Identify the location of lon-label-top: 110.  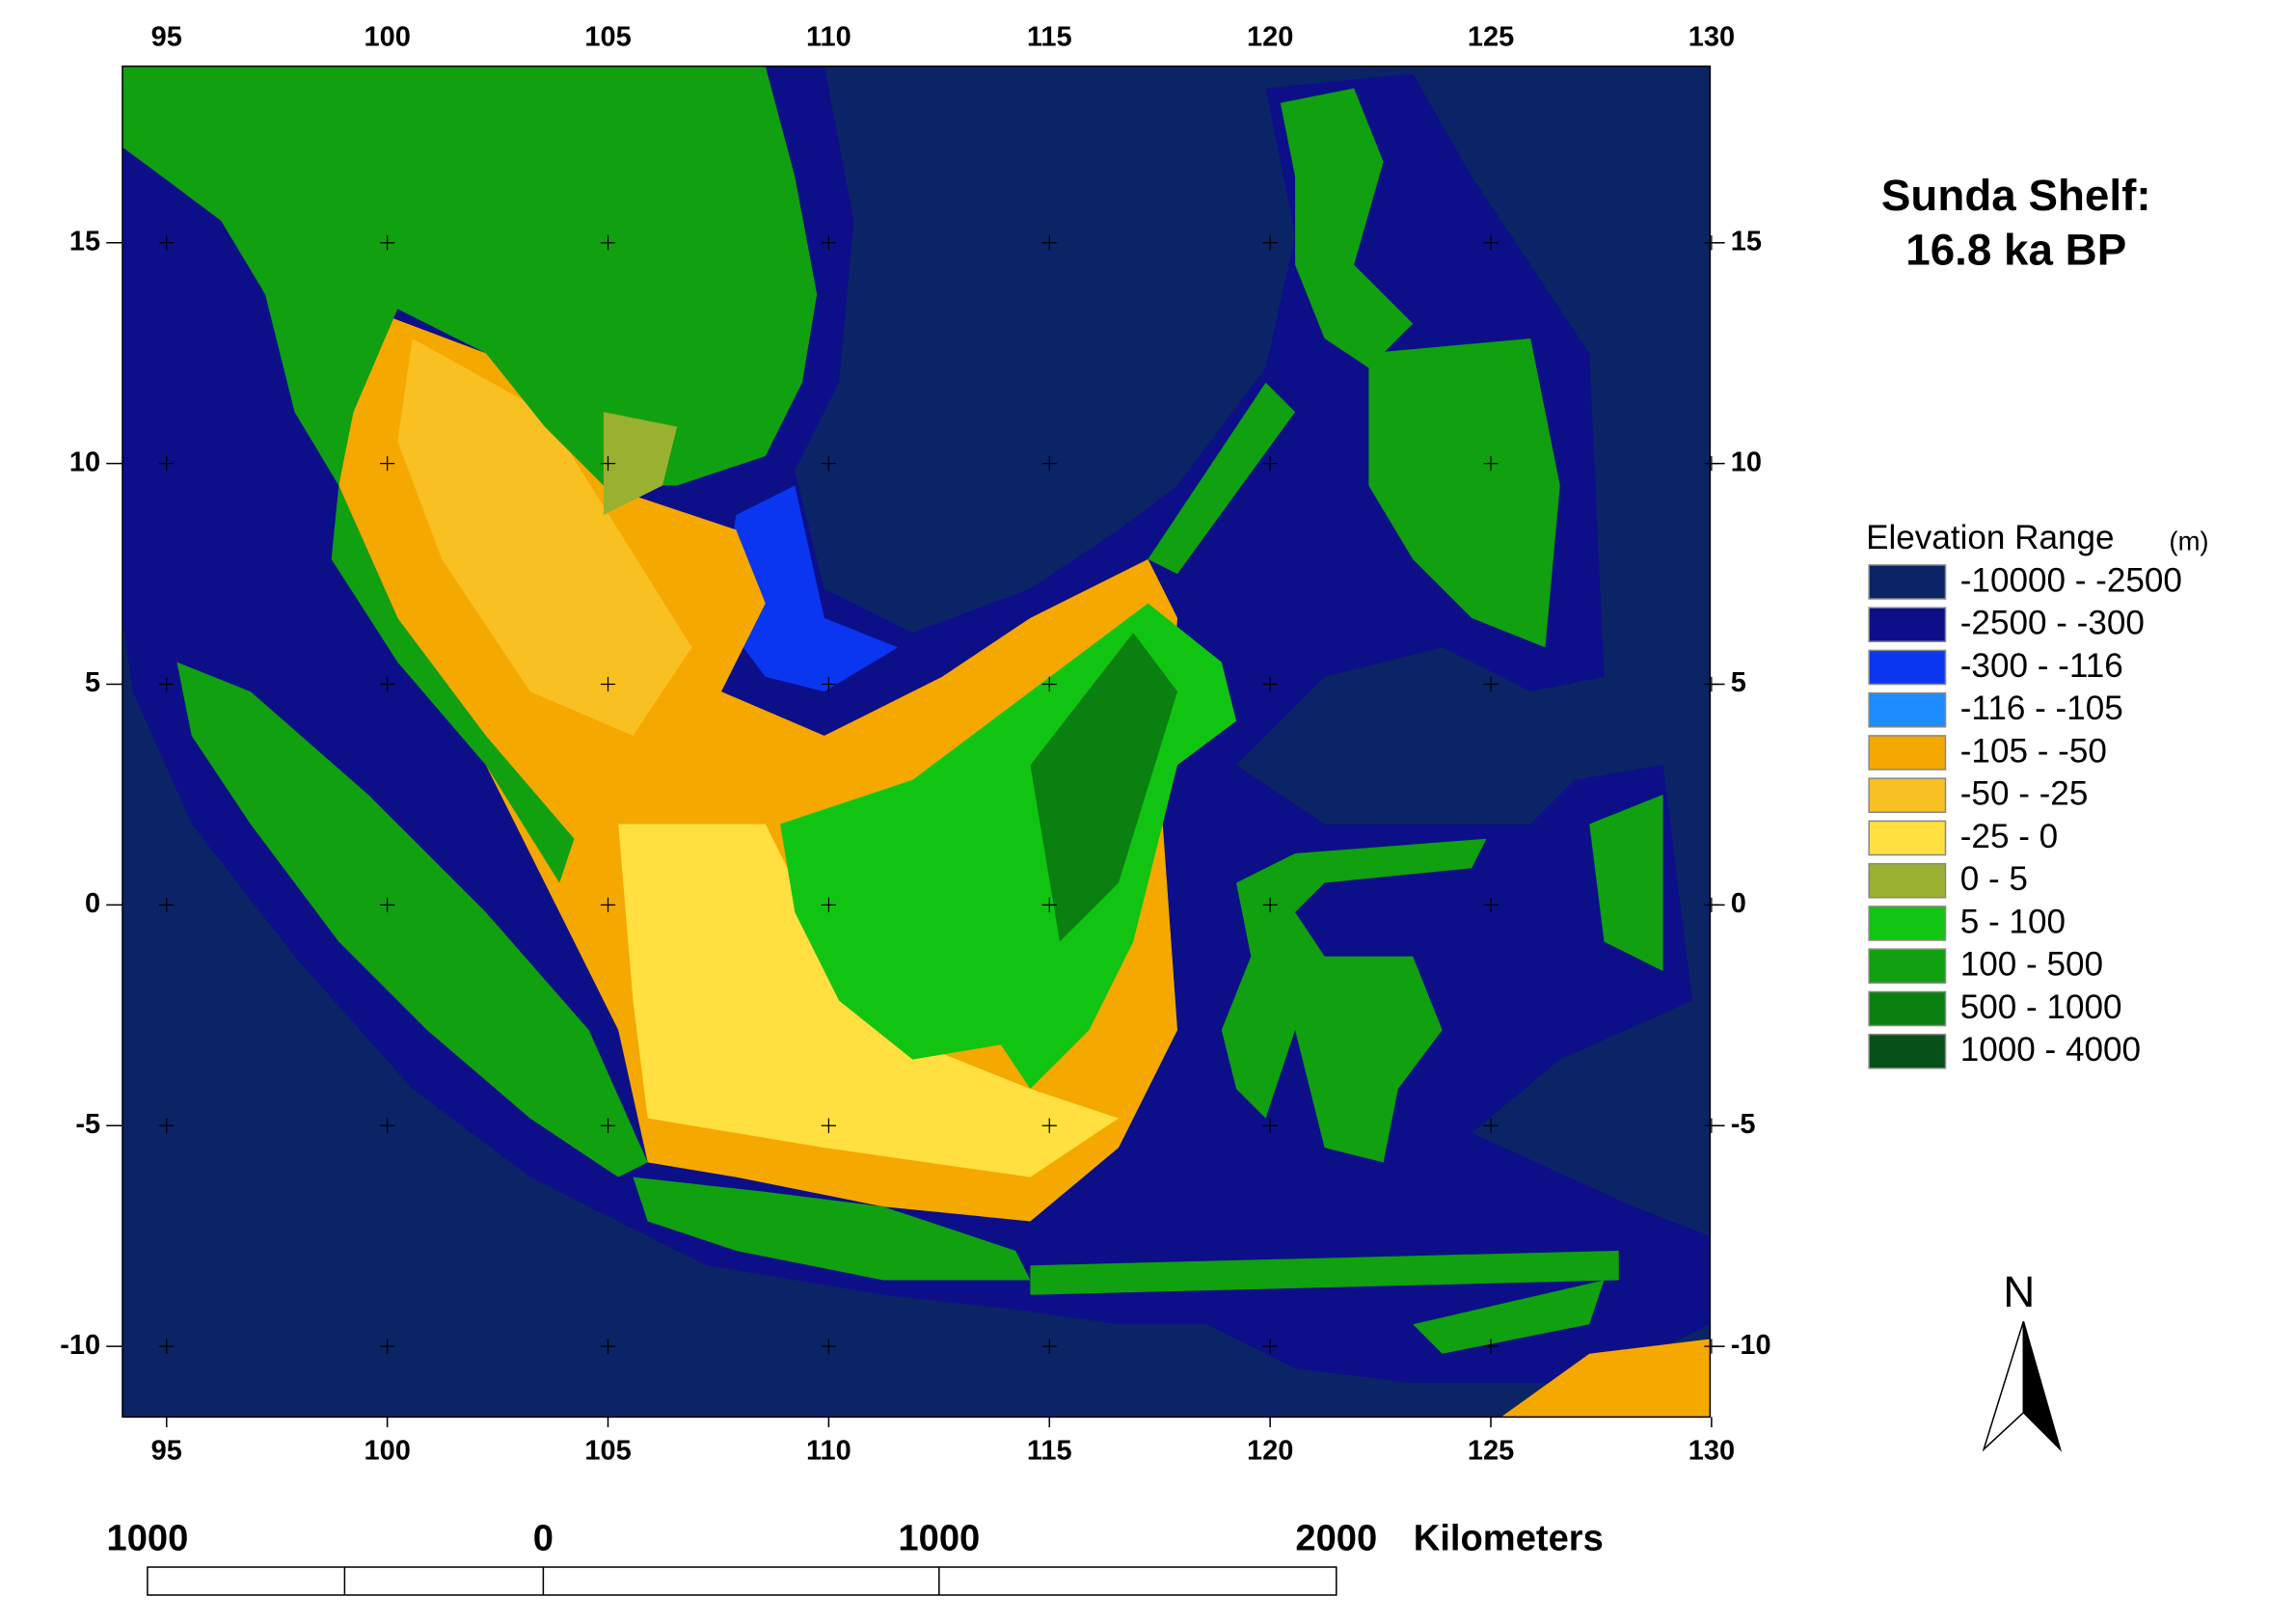
(828, 36).